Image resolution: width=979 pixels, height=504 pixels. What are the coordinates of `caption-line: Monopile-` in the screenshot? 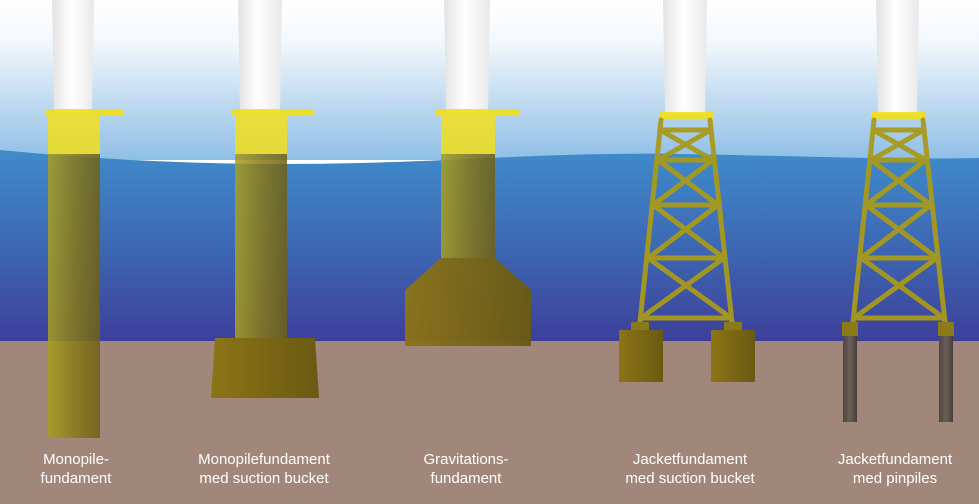 It's located at (76, 459).